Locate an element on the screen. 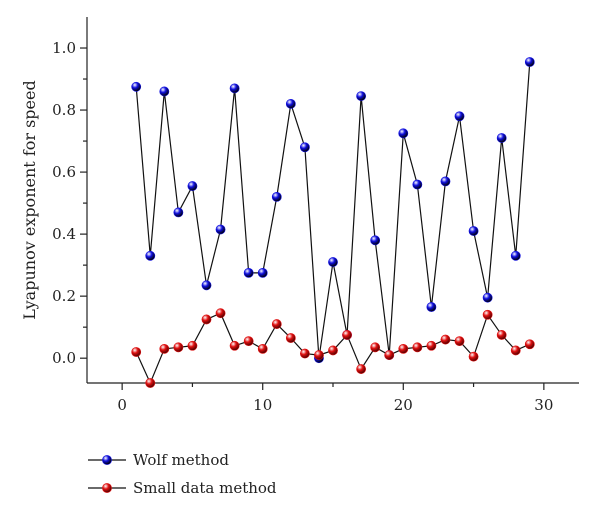 This screenshot has height=520, width=600. legend-label: Wolf method is located at coordinates (181, 460).